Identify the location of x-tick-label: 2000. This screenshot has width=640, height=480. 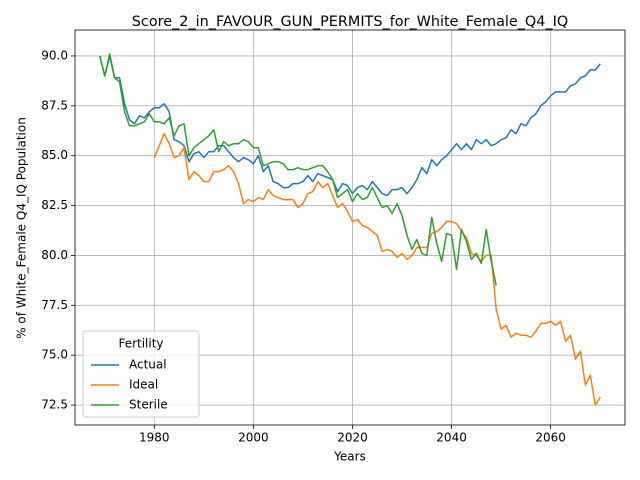
(253, 438).